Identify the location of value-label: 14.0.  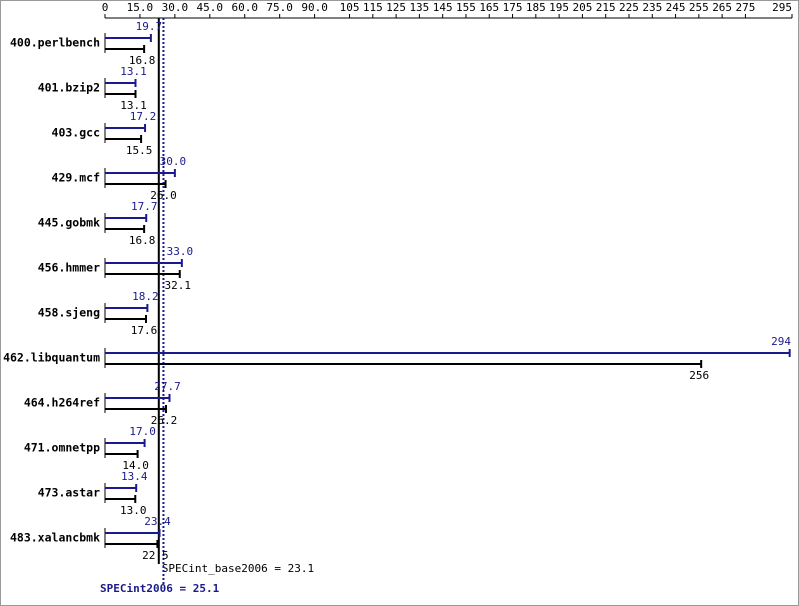
(135, 465).